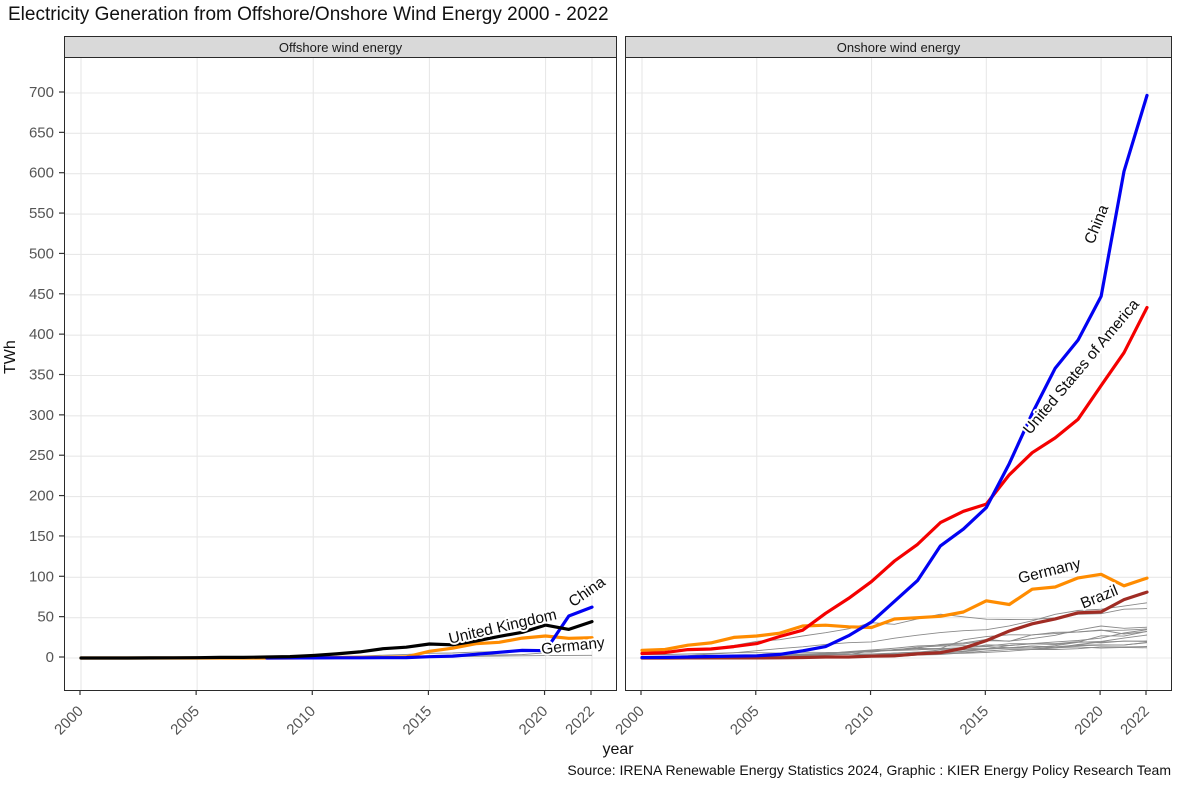 The width and height of the screenshot is (1181, 787). I want to click on y-tick-label: 600, so click(41, 173).